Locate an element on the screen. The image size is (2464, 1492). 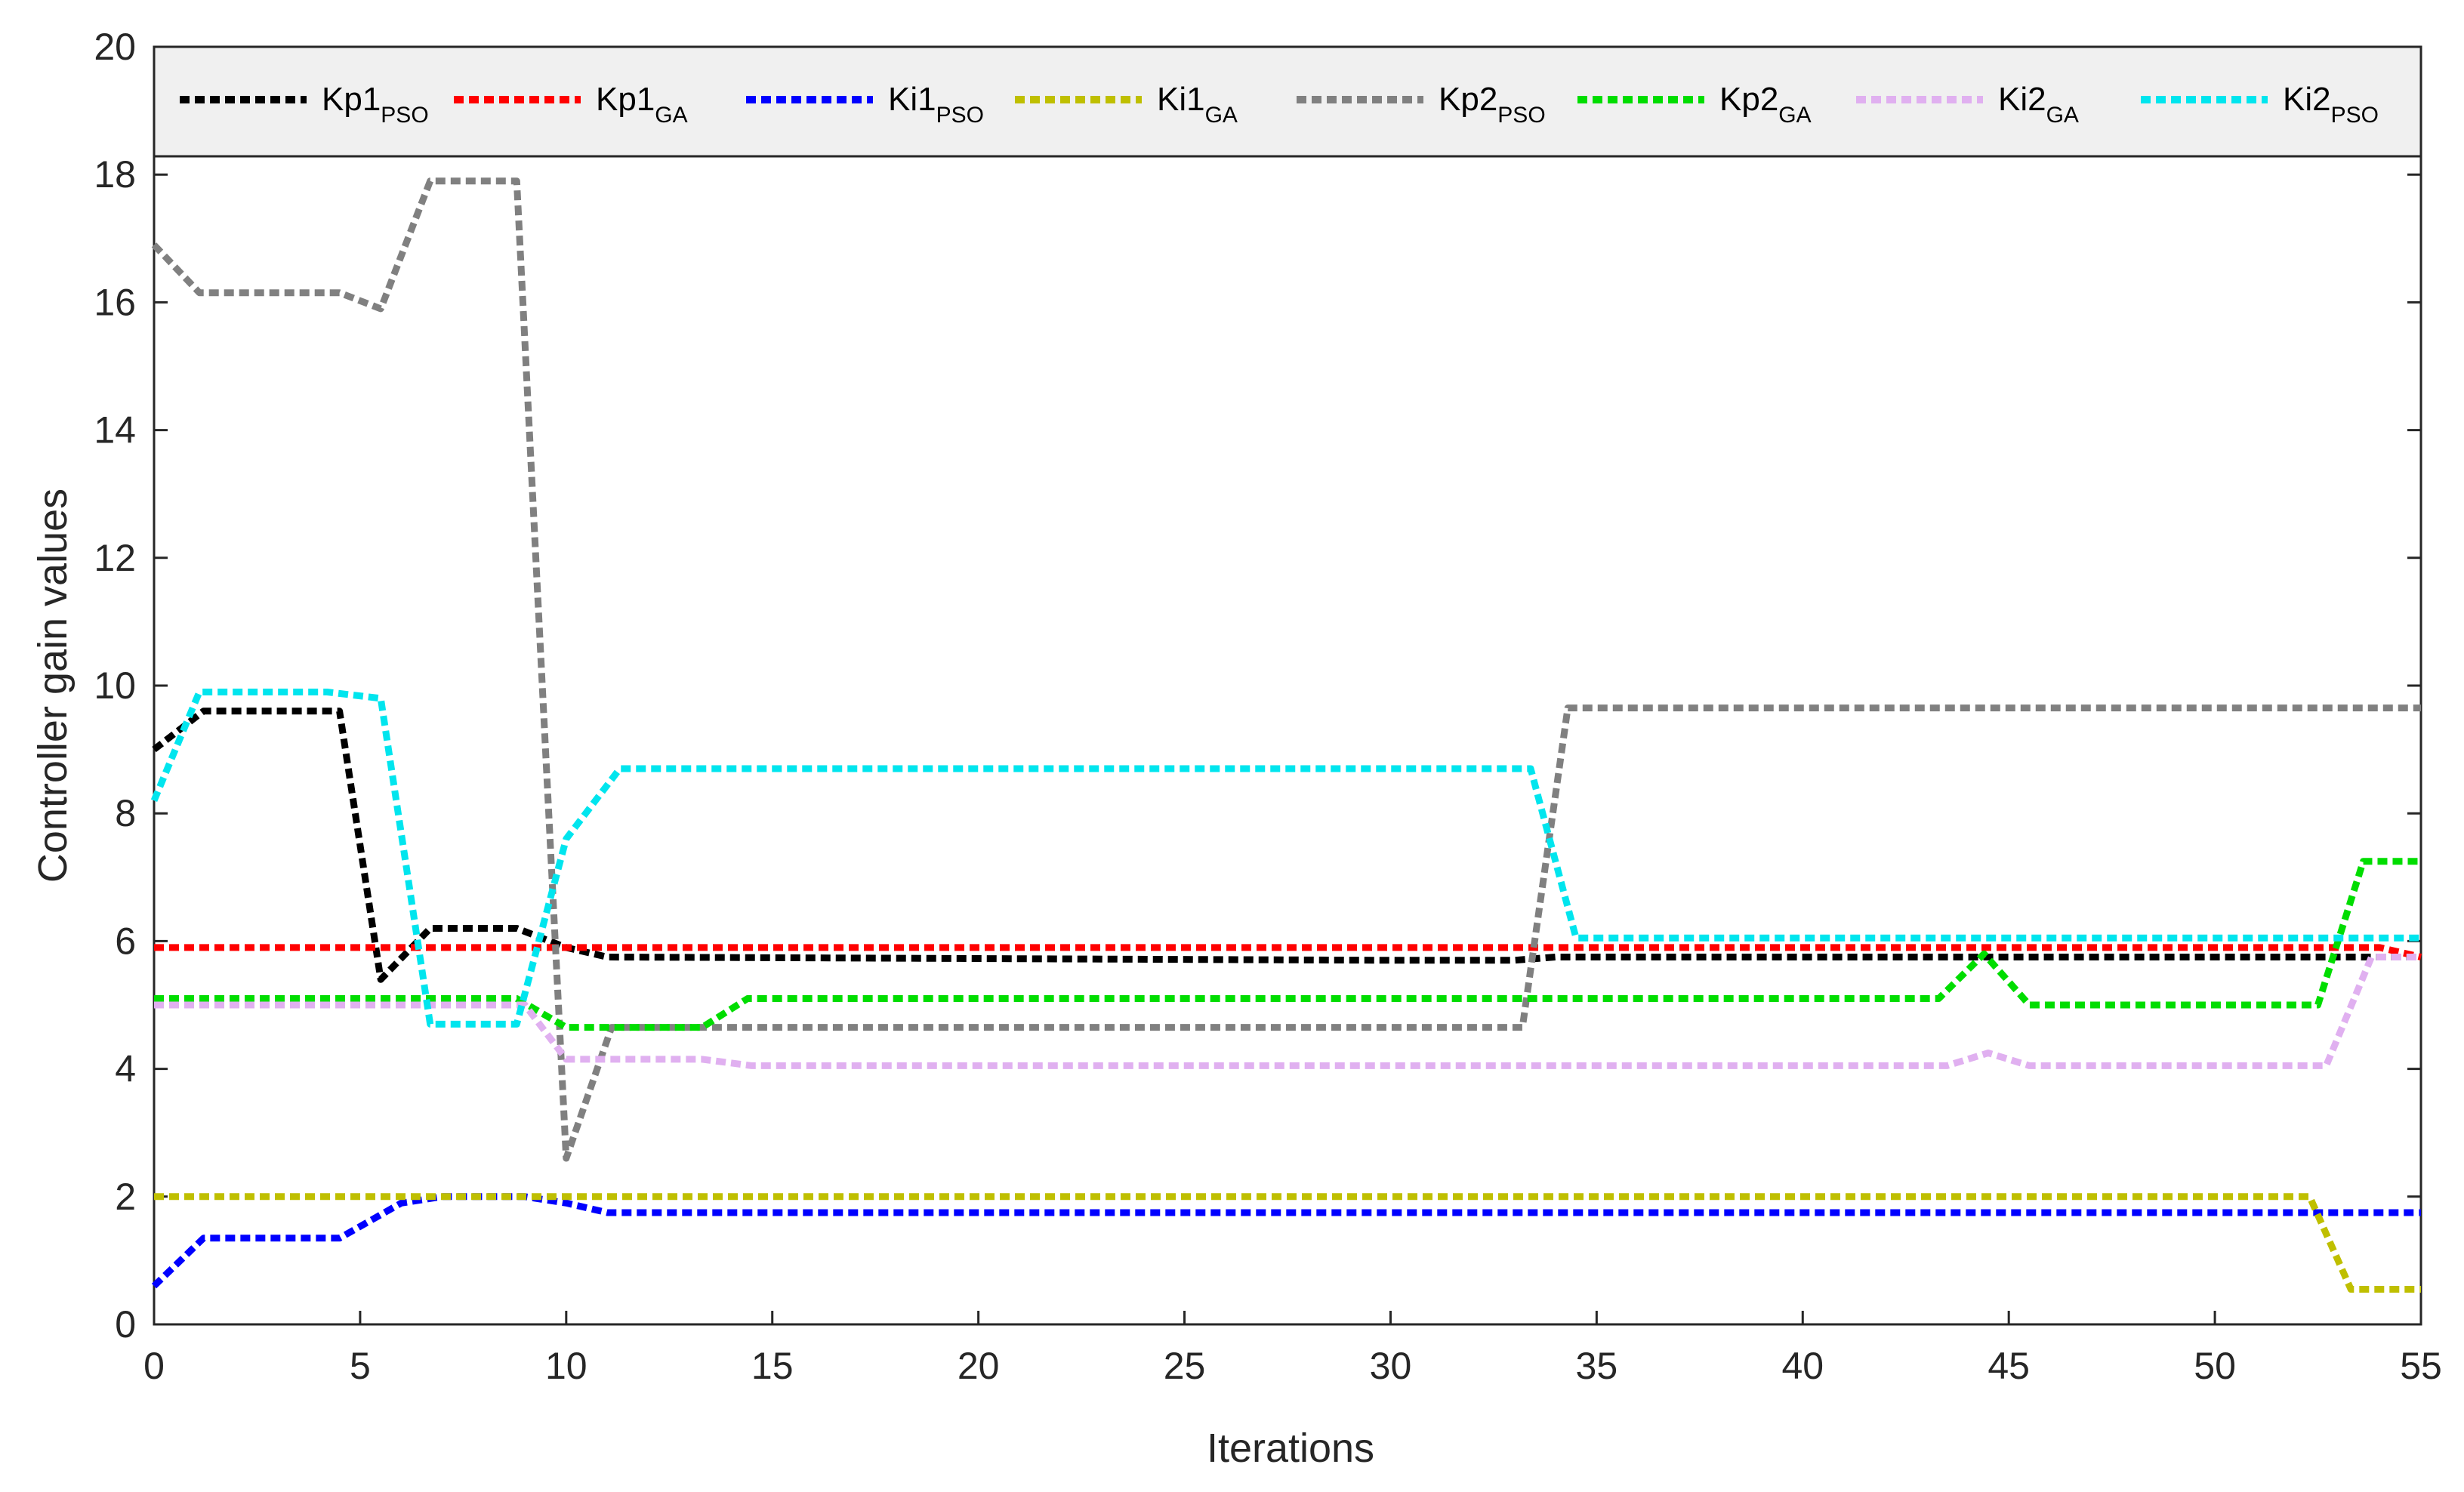
y-tick-label: 0 is located at coordinates (125, 1324).